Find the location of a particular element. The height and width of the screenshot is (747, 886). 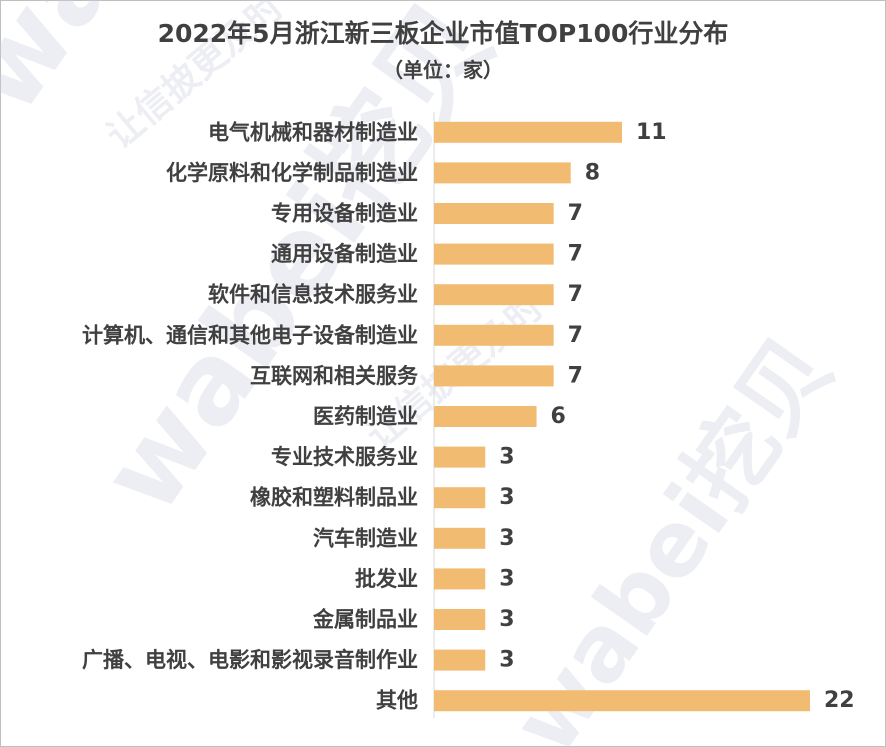

category-label: 批发业 is located at coordinates (386, 579).